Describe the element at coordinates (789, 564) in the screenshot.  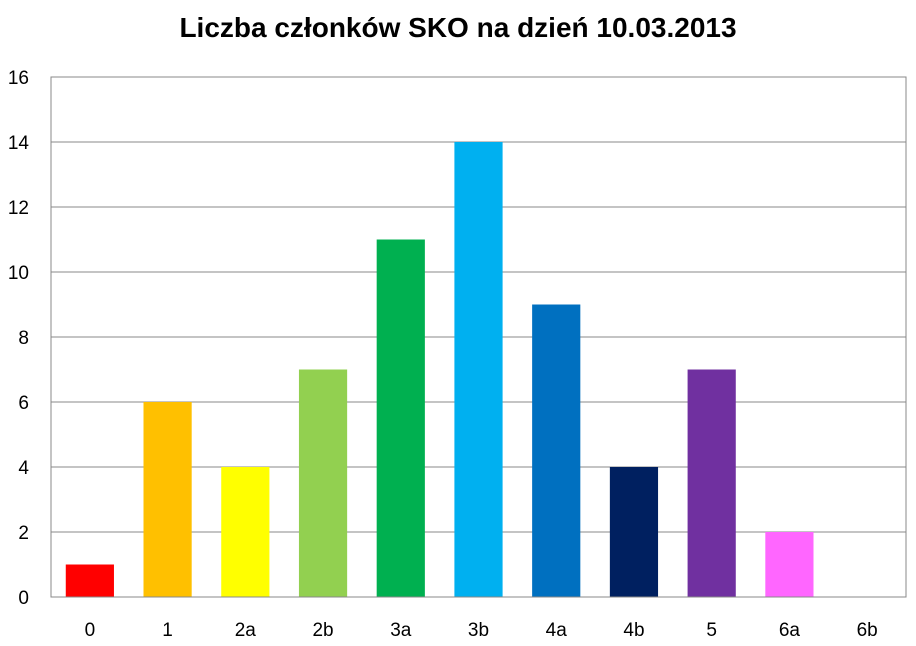
I see `bar-6a` at that location.